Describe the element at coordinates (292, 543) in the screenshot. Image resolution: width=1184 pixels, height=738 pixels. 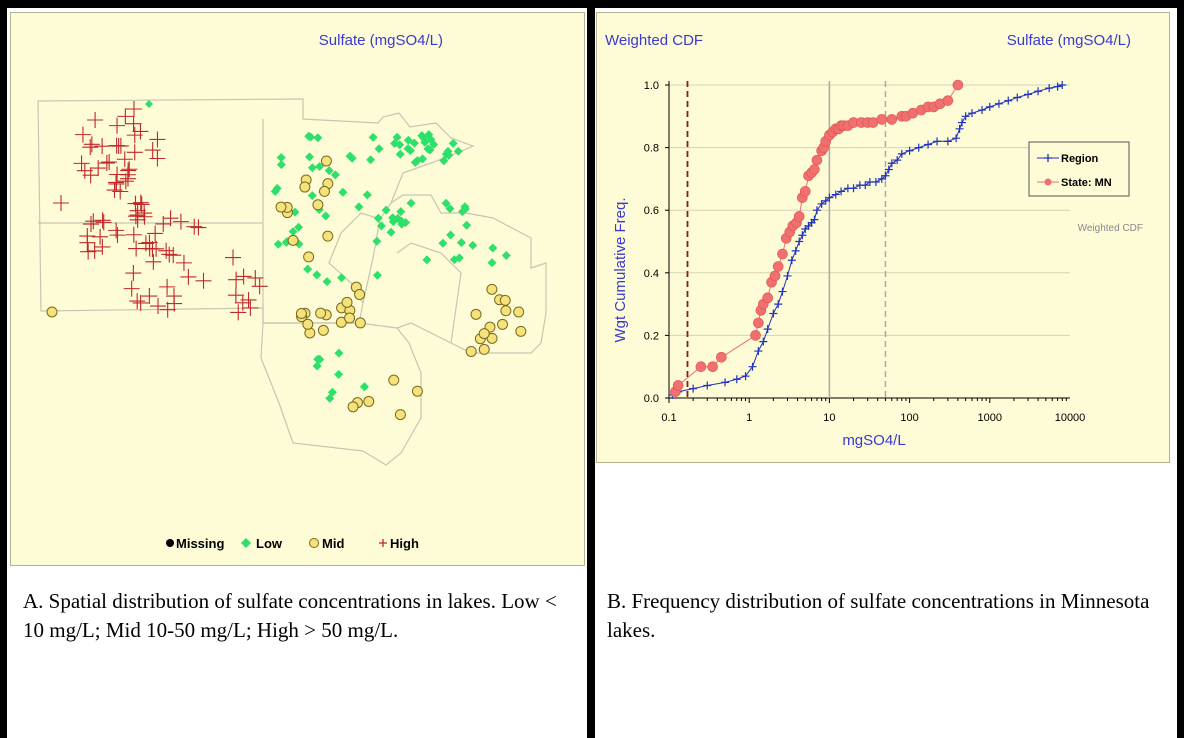
I see `map-legend: Missing Low Mid High` at that location.